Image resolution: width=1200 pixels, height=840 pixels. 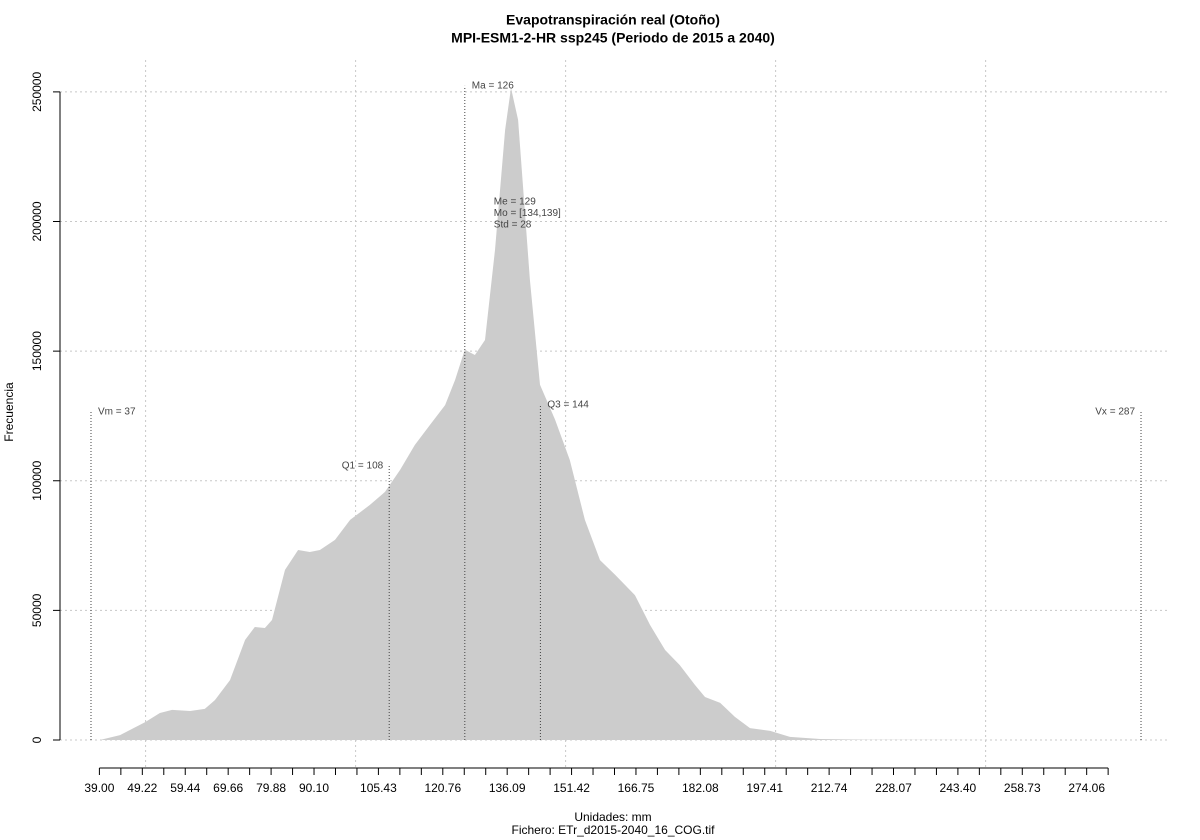 What do you see at coordinates (636, 788) in the screenshot?
I see `x-tick-label: 166.75` at bounding box center [636, 788].